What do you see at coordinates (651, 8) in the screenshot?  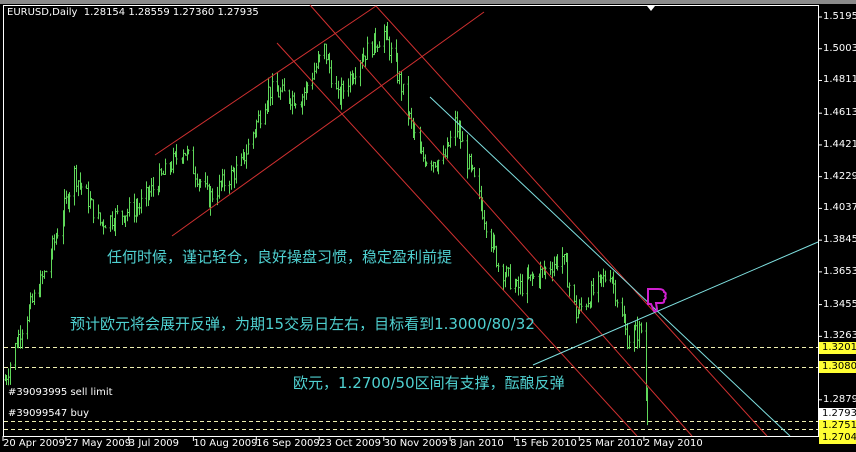 I see `chart-shift-marker` at bounding box center [651, 8].